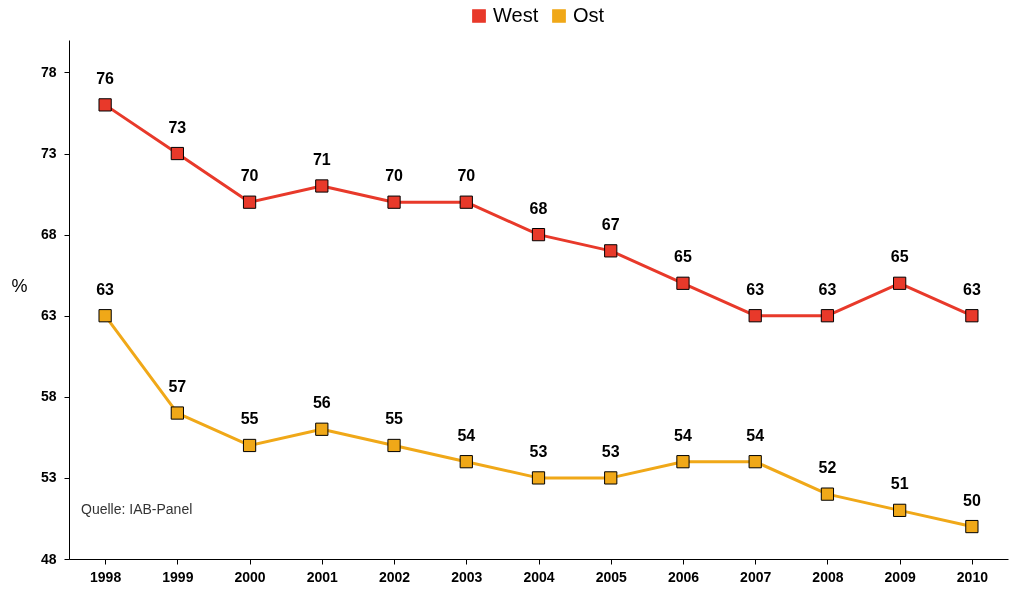 The width and height of the screenshot is (1016, 592). What do you see at coordinates (394, 576) in the screenshot?
I see `x-tick-label: 2002` at bounding box center [394, 576].